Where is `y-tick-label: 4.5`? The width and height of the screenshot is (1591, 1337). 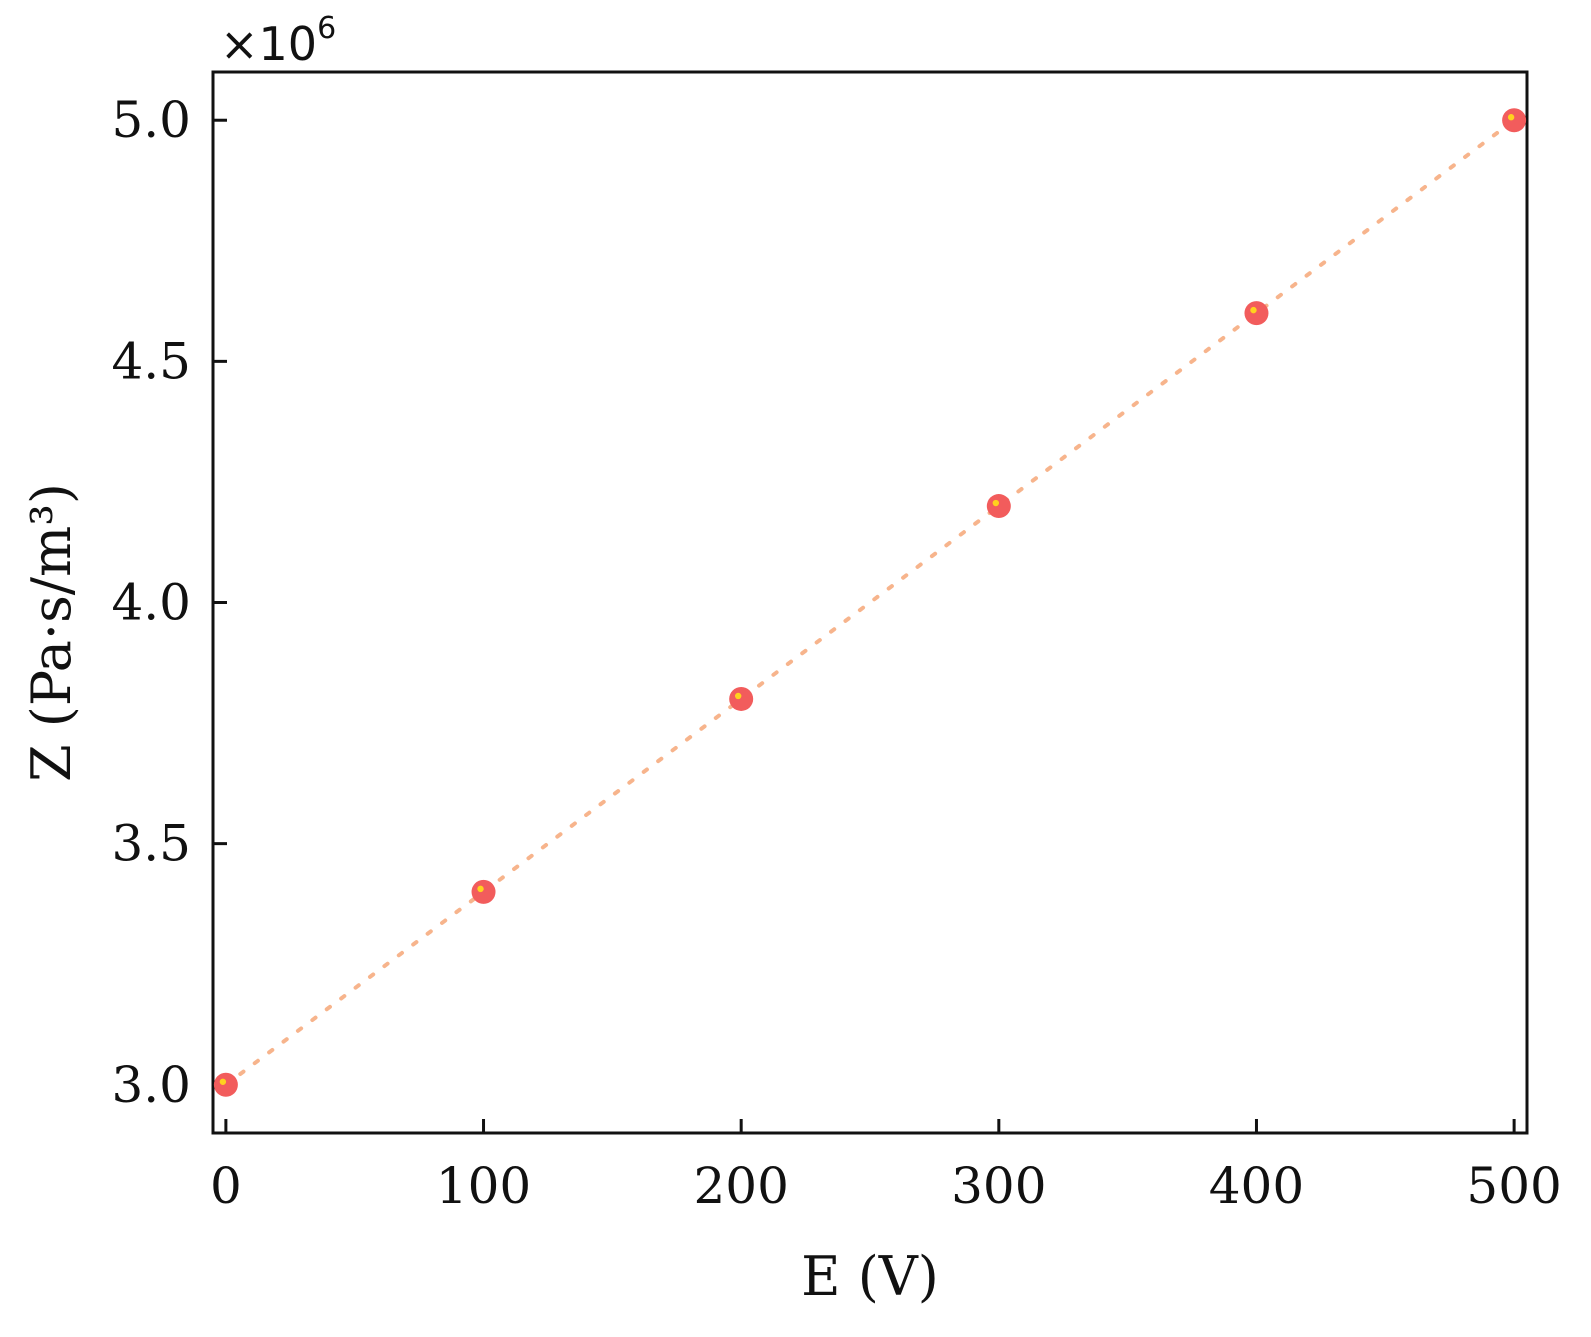 y-tick-label: 4.5 is located at coordinates (151, 361).